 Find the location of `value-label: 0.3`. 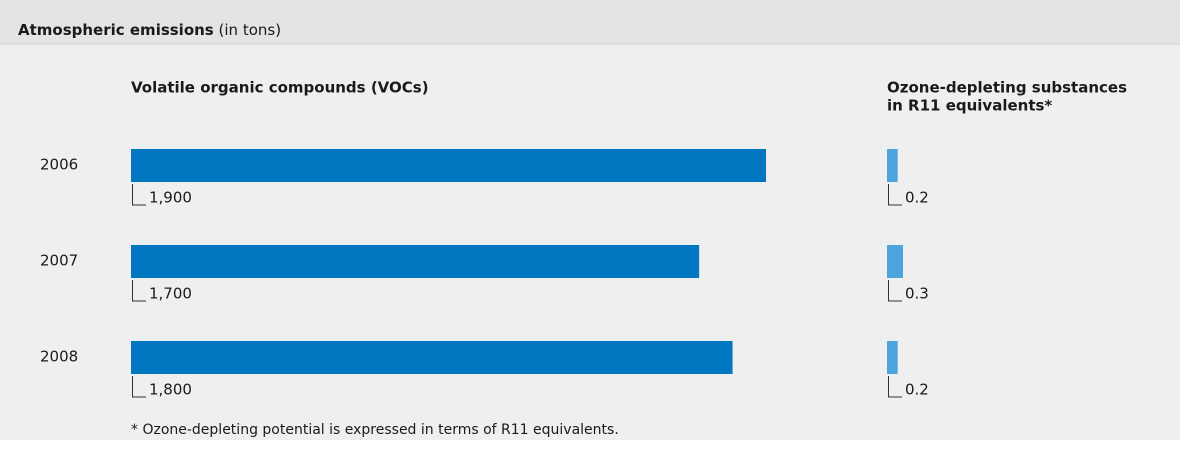

value-label: 0.3 is located at coordinates (917, 294).